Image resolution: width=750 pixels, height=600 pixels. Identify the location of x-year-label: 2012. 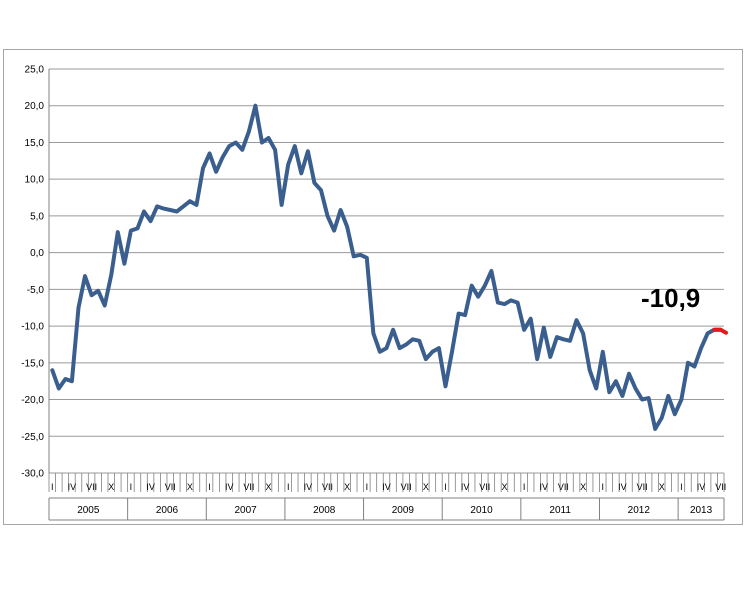
(639, 510).